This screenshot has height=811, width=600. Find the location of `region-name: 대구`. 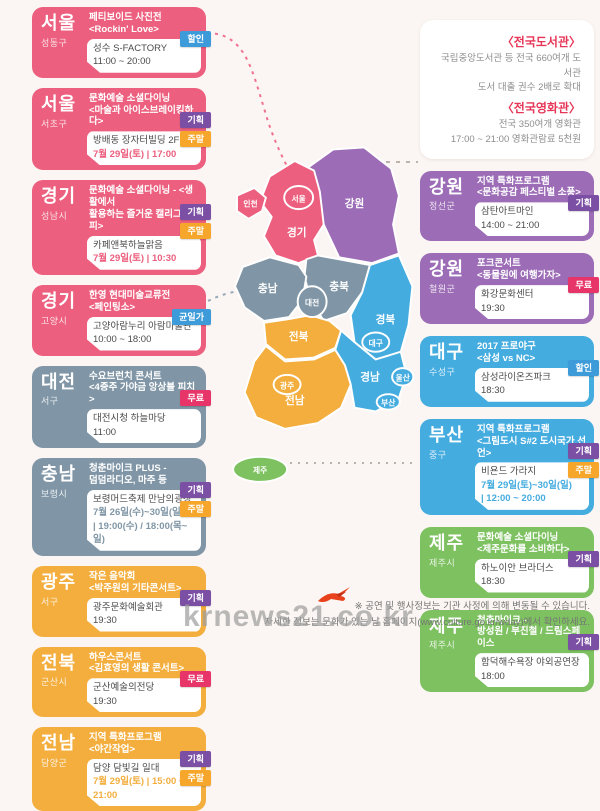

region-name: 대구 is located at coordinates (447, 352).